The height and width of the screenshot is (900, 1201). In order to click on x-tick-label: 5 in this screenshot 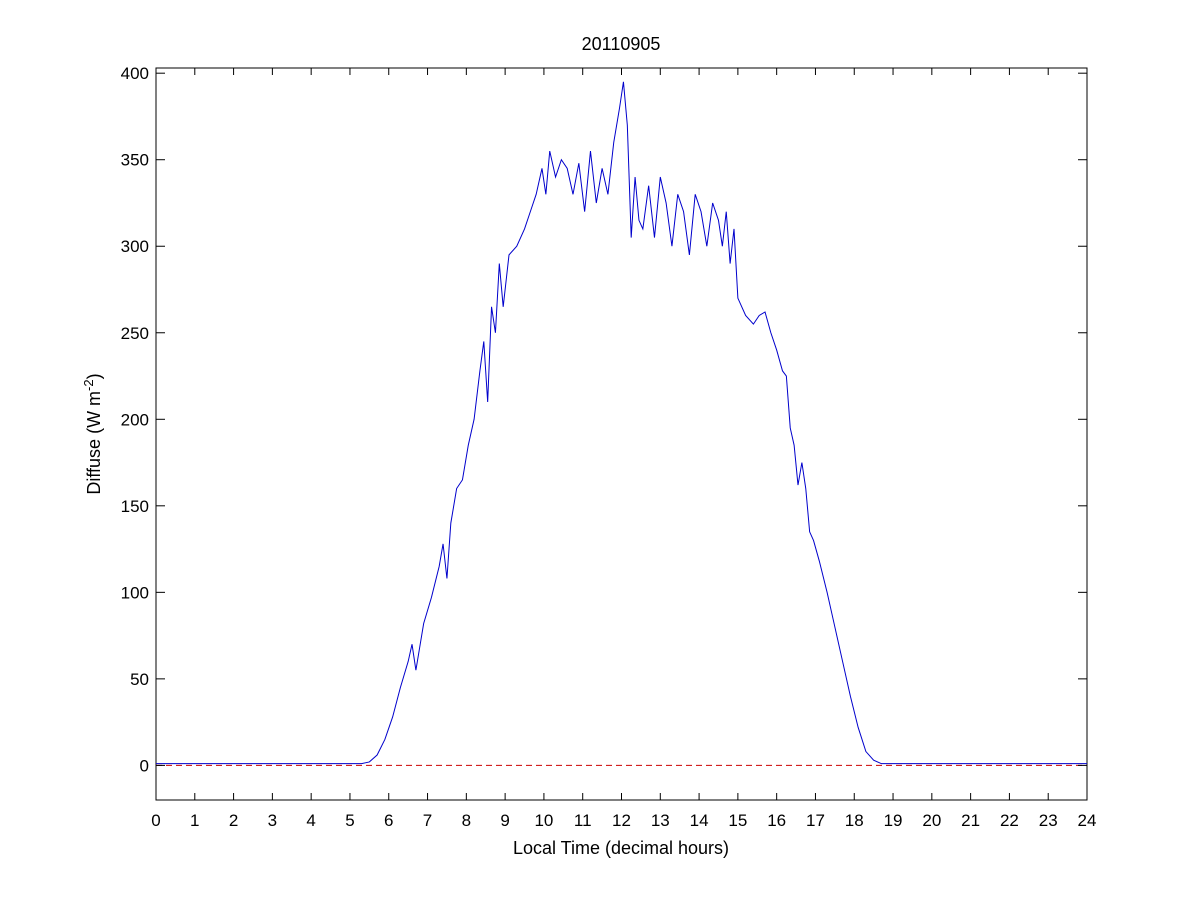, I will do `click(349, 820)`.